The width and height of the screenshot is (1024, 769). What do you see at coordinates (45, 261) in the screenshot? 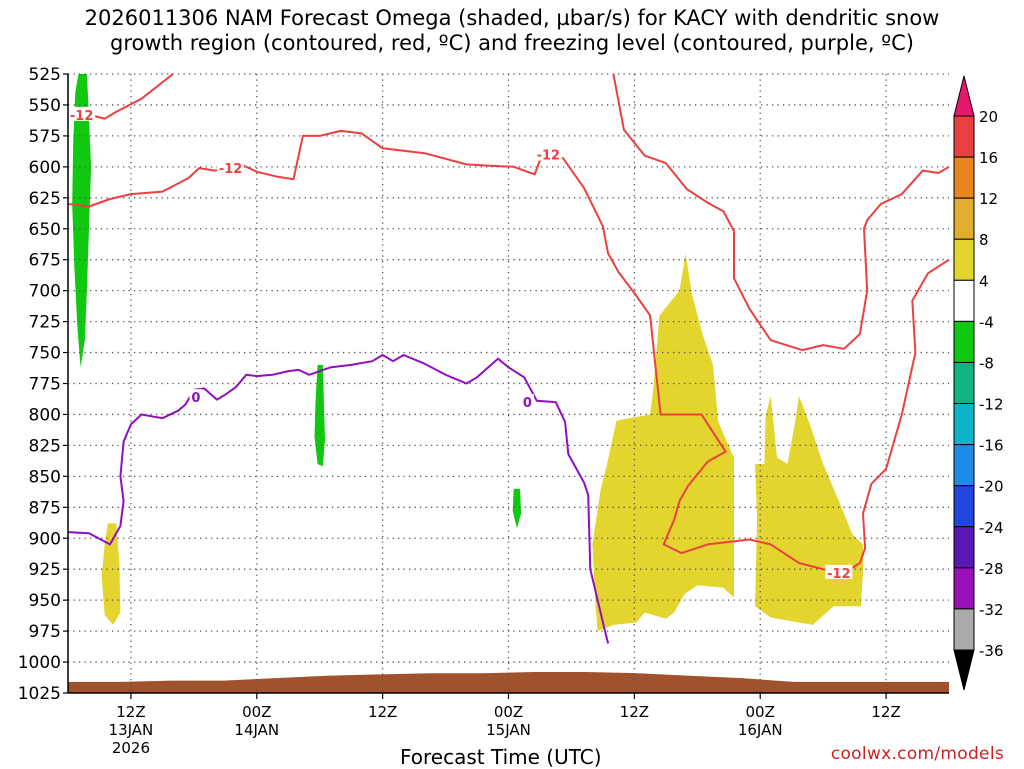
I see `y-tick-label-675: 675` at bounding box center [45, 261].